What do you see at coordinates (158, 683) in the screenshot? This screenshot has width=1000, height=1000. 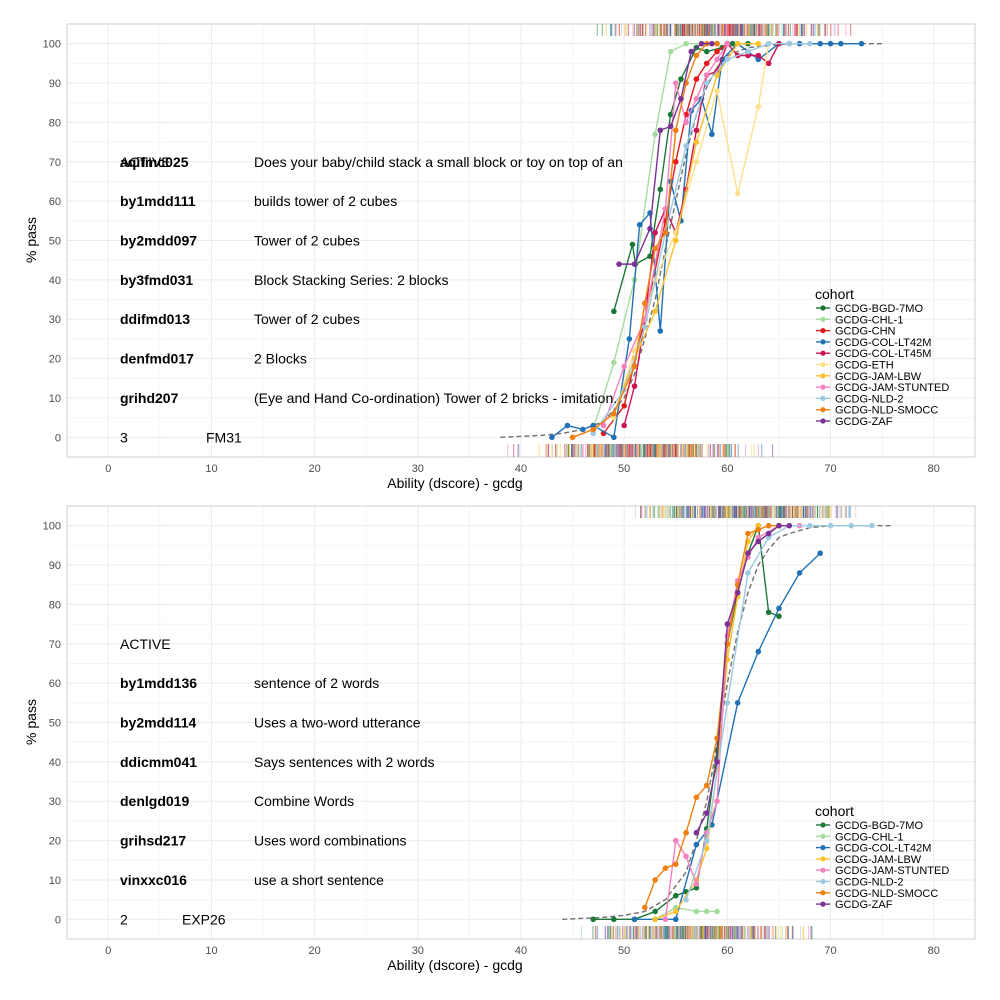 I see `item-code: by1mdd136` at bounding box center [158, 683].